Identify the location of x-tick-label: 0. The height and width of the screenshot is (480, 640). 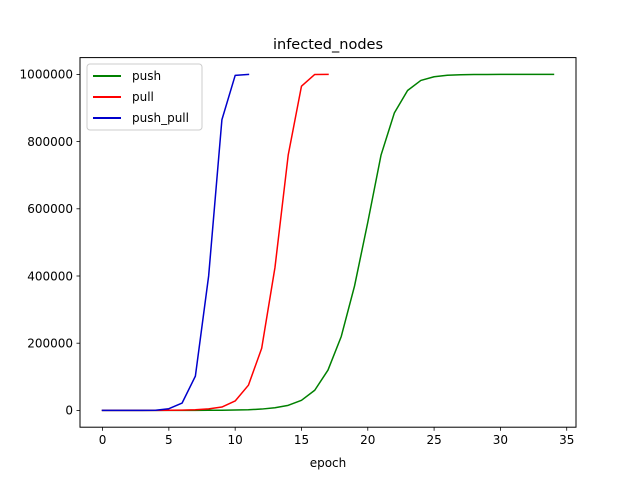
(103, 440).